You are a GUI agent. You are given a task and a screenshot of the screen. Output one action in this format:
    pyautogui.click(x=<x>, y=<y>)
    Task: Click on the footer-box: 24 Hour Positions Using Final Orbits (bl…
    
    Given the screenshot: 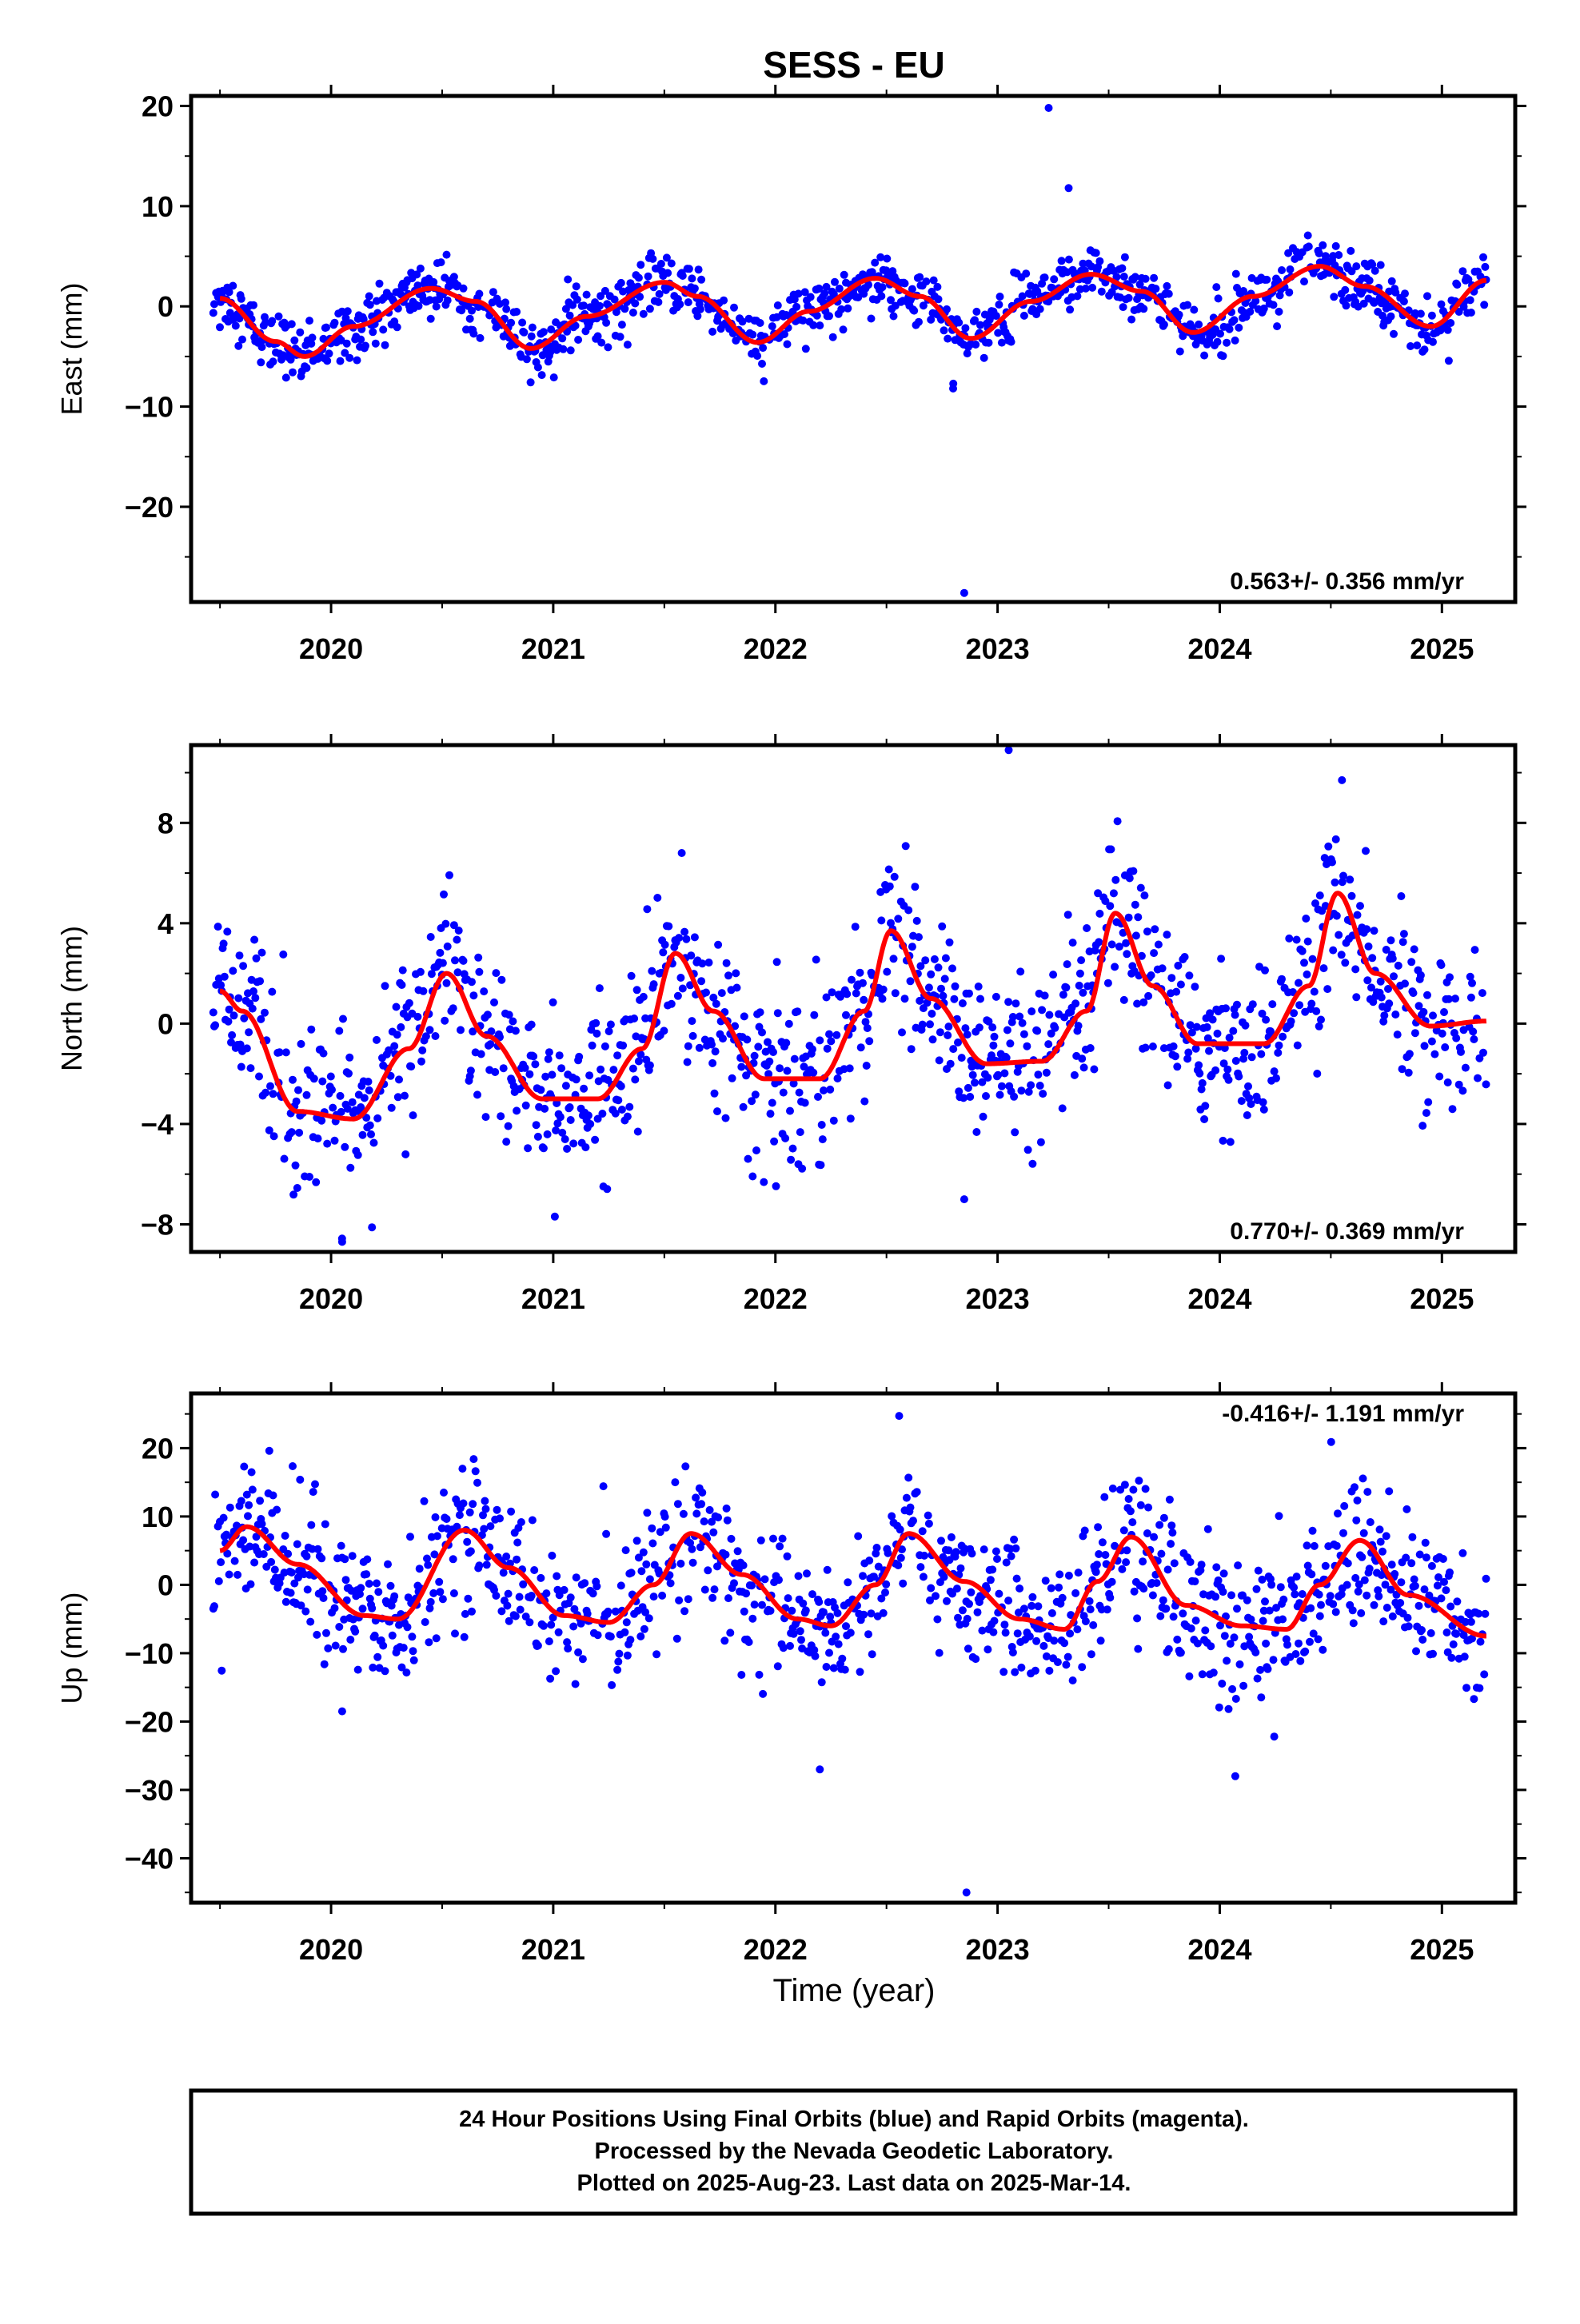 What is the action you would take?
    pyautogui.click(x=854, y=2152)
    